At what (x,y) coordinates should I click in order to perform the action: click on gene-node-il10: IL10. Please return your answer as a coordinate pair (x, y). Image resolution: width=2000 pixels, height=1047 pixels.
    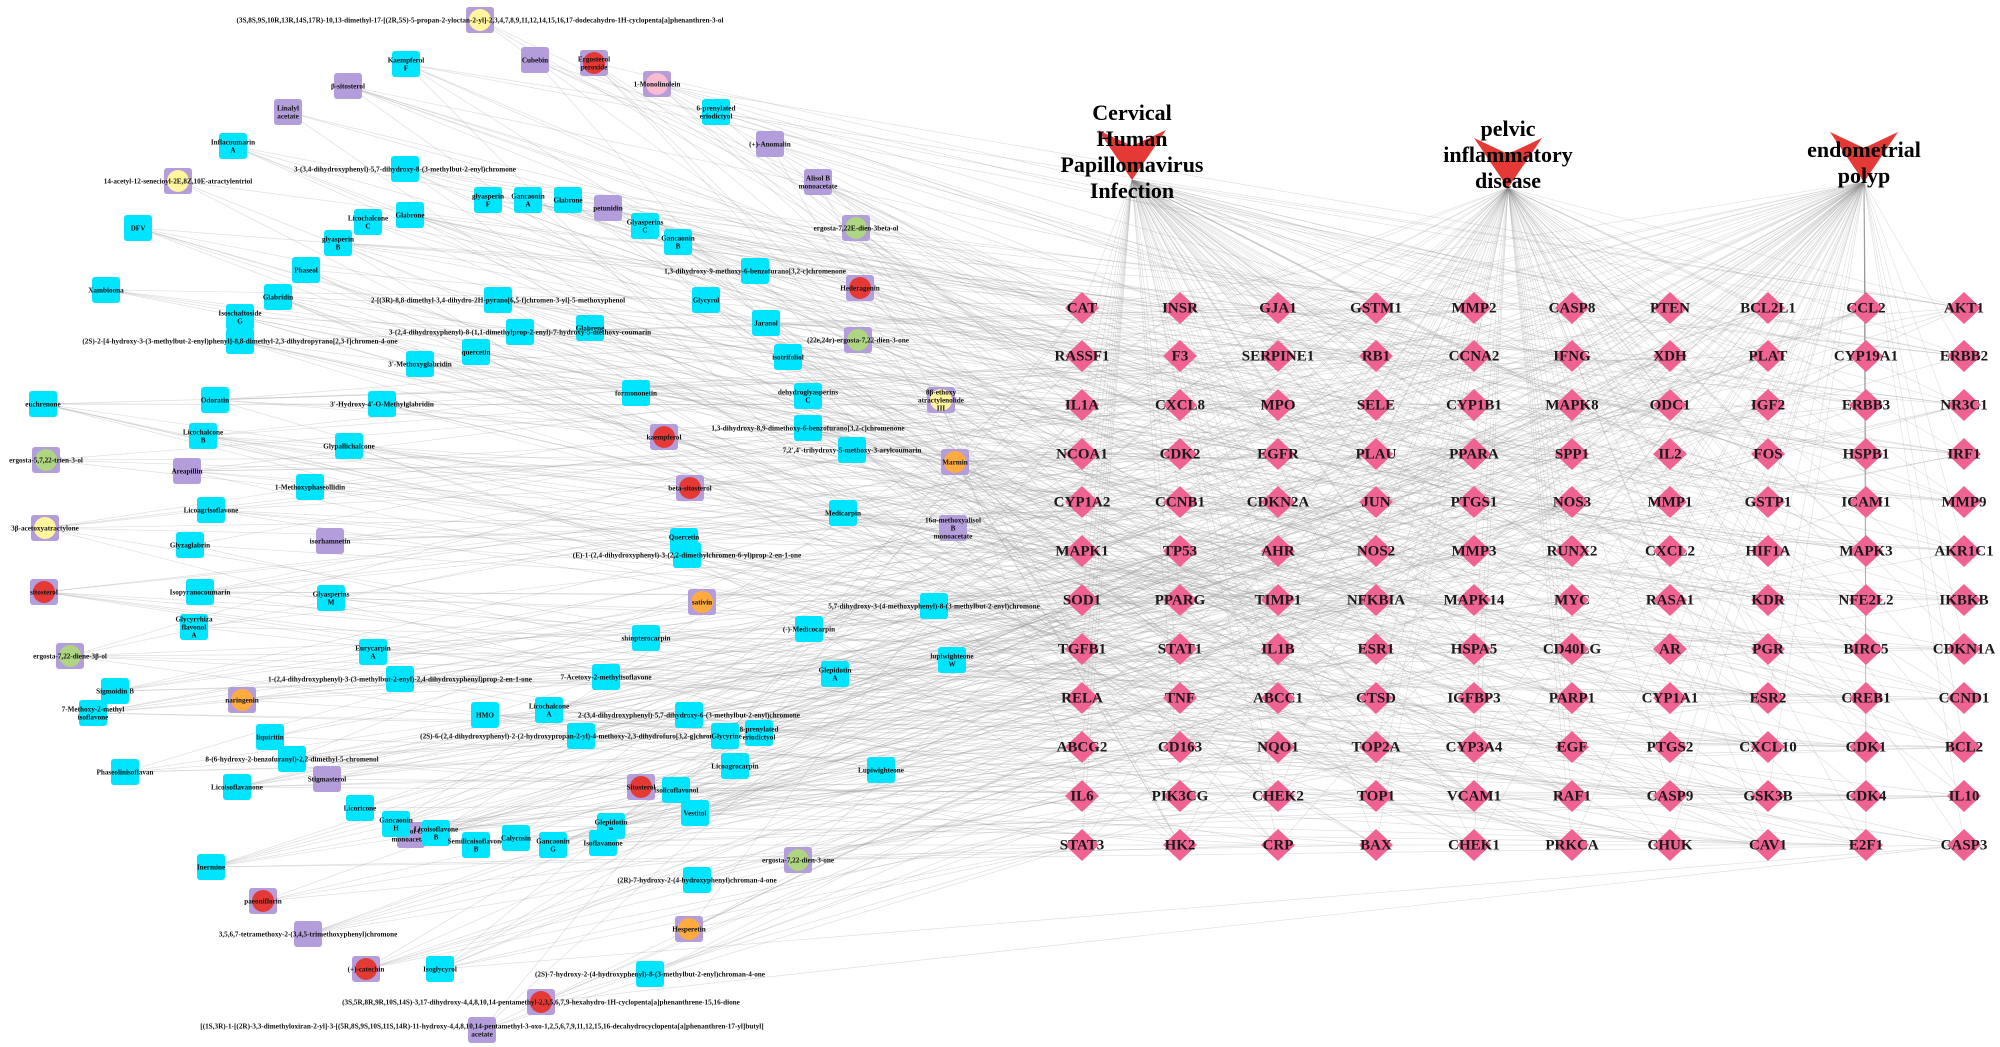
    Looking at the image, I should click on (1964, 796).